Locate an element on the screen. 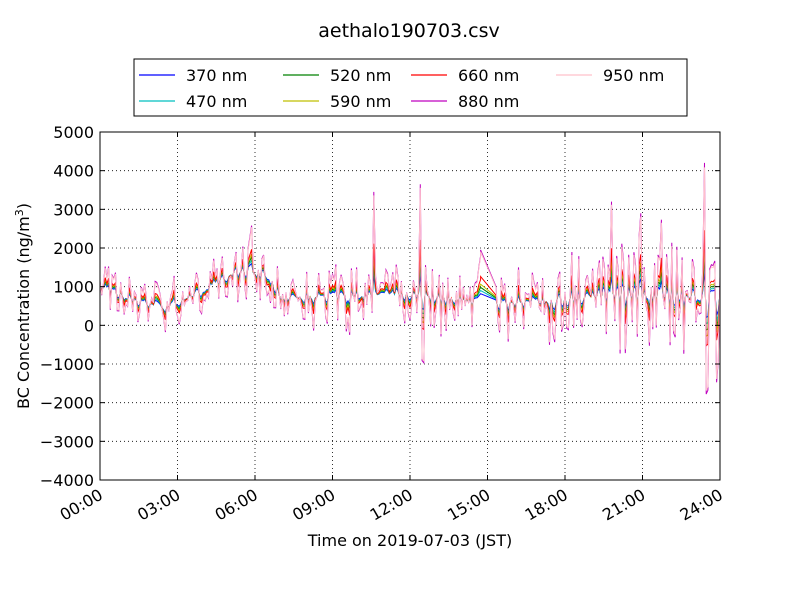 This screenshot has height=600, width=800. legend-item: 370 nm is located at coordinates (193, 75).